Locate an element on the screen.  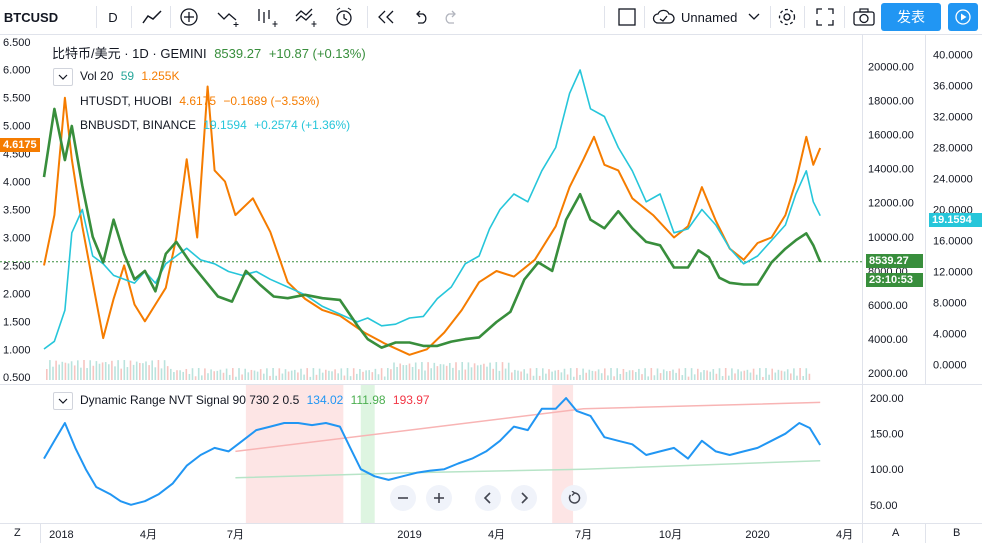
interval-select: D is located at coordinates (113, 17).